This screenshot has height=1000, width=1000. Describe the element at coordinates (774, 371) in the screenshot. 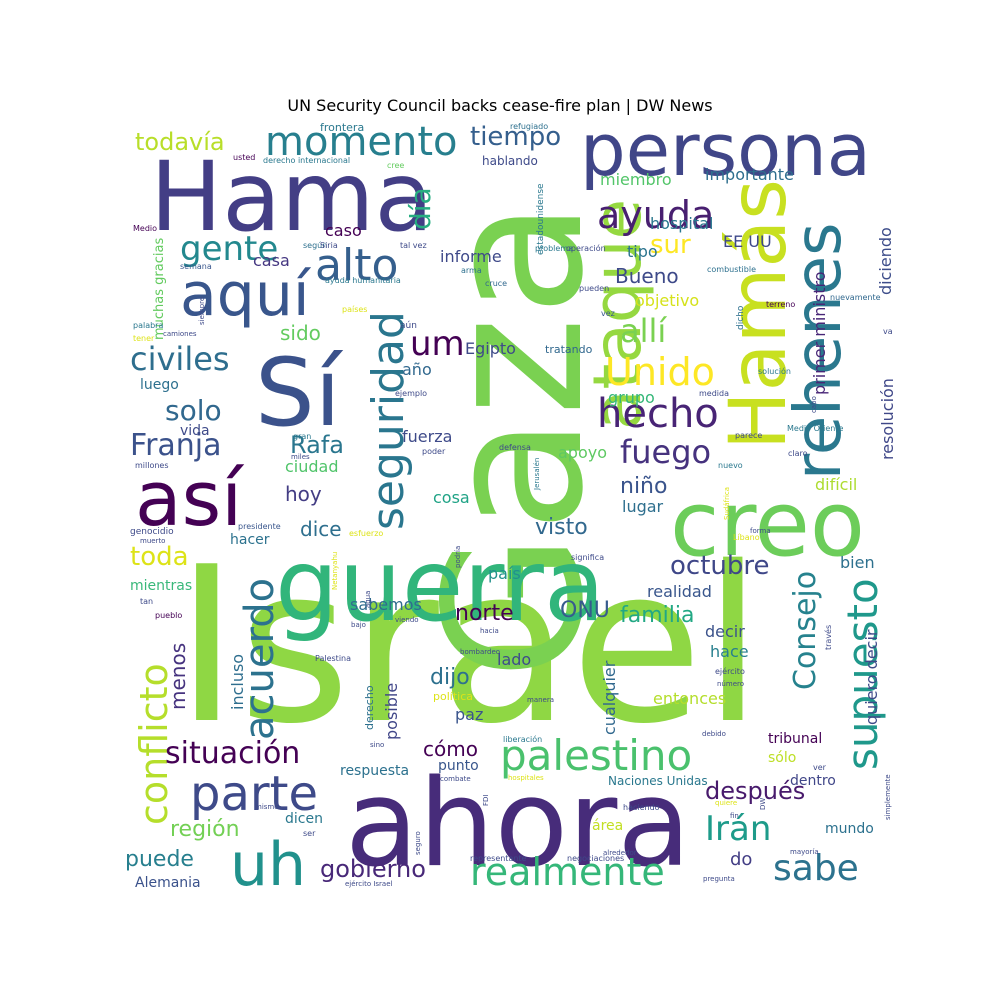

I see `word-145: solución` at that location.